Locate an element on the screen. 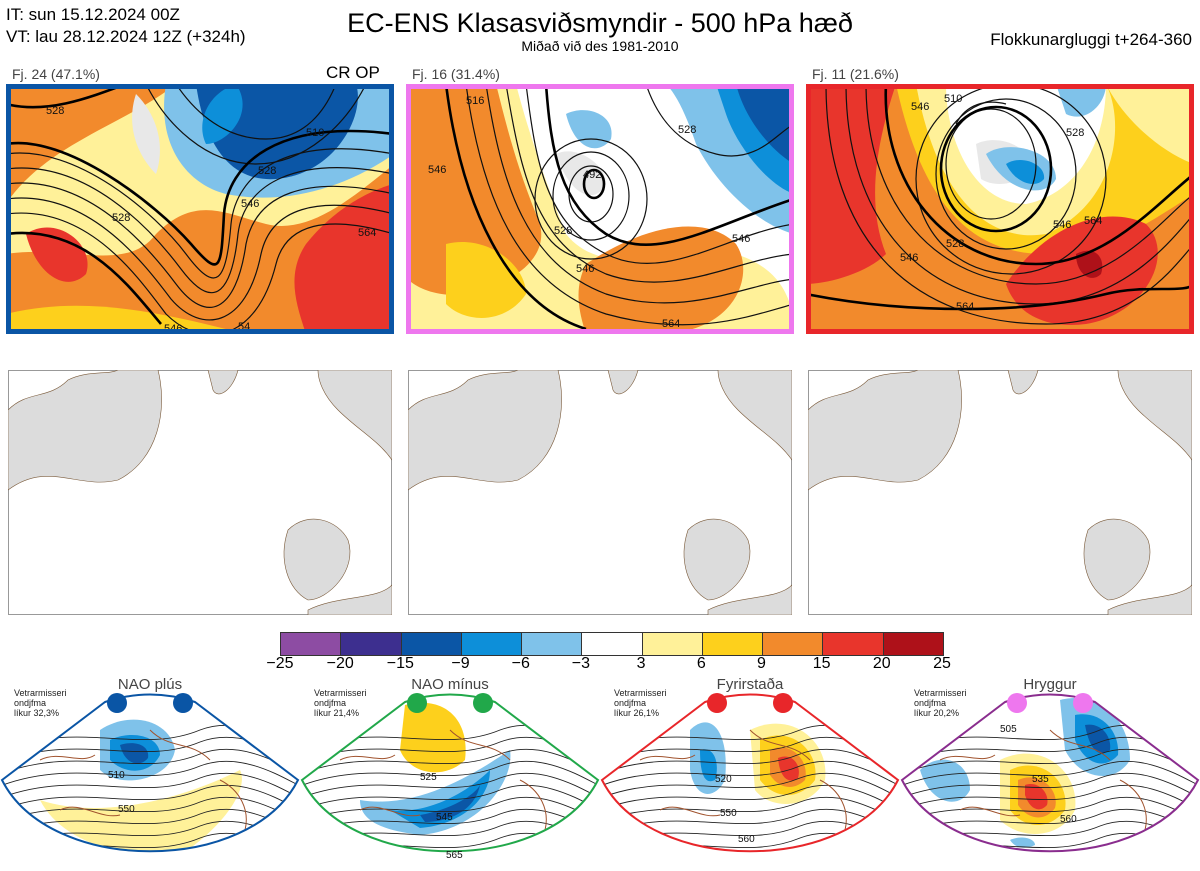 This screenshot has height=871, width=1200. colorbar-tick-label: −6 is located at coordinates (520, 663).